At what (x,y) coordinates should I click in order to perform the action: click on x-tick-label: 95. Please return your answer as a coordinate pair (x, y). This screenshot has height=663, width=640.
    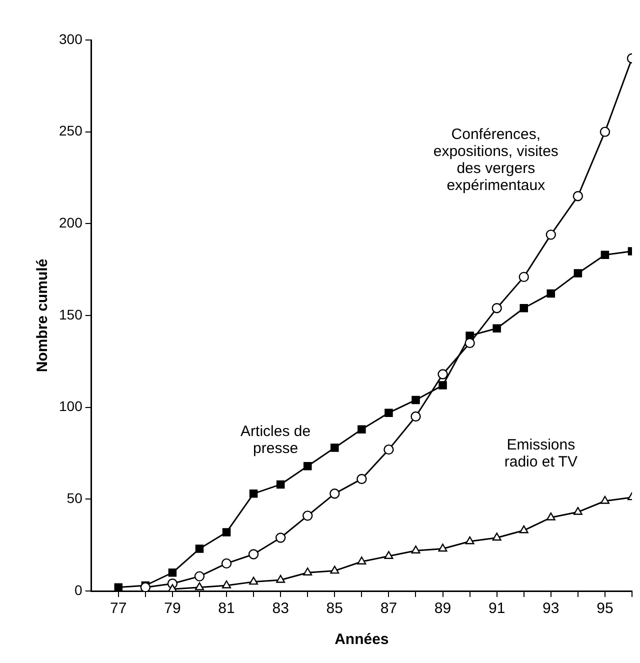
    Looking at the image, I should click on (605, 609).